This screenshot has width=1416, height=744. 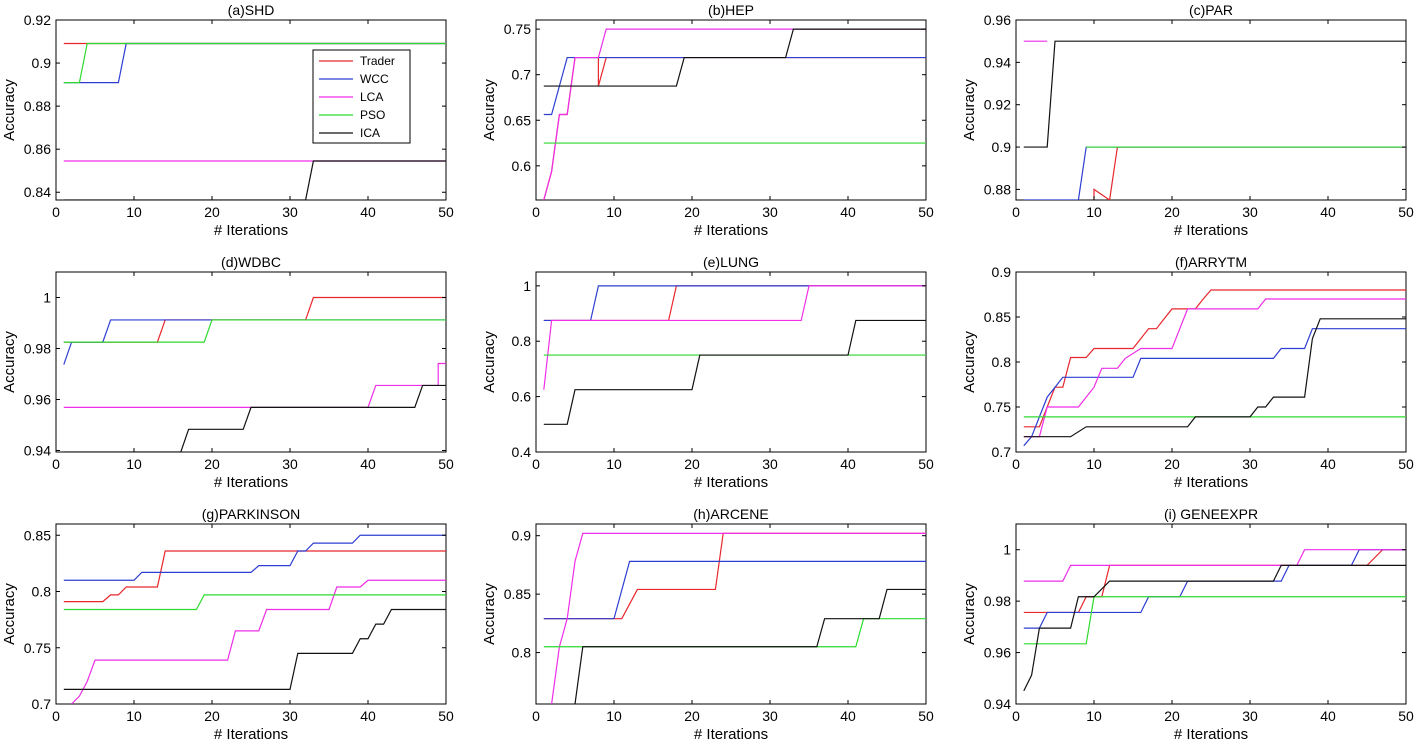 What do you see at coordinates (37, 648) in the screenshot?
I see `y-tick-label: 0.75` at bounding box center [37, 648].